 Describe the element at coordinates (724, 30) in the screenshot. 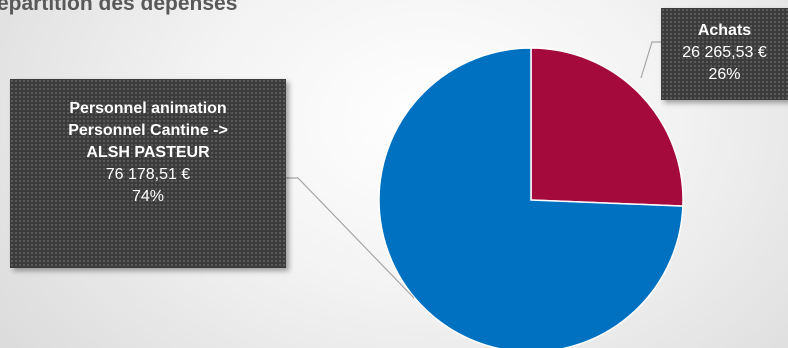

I see `slice-label: Achats` at that location.